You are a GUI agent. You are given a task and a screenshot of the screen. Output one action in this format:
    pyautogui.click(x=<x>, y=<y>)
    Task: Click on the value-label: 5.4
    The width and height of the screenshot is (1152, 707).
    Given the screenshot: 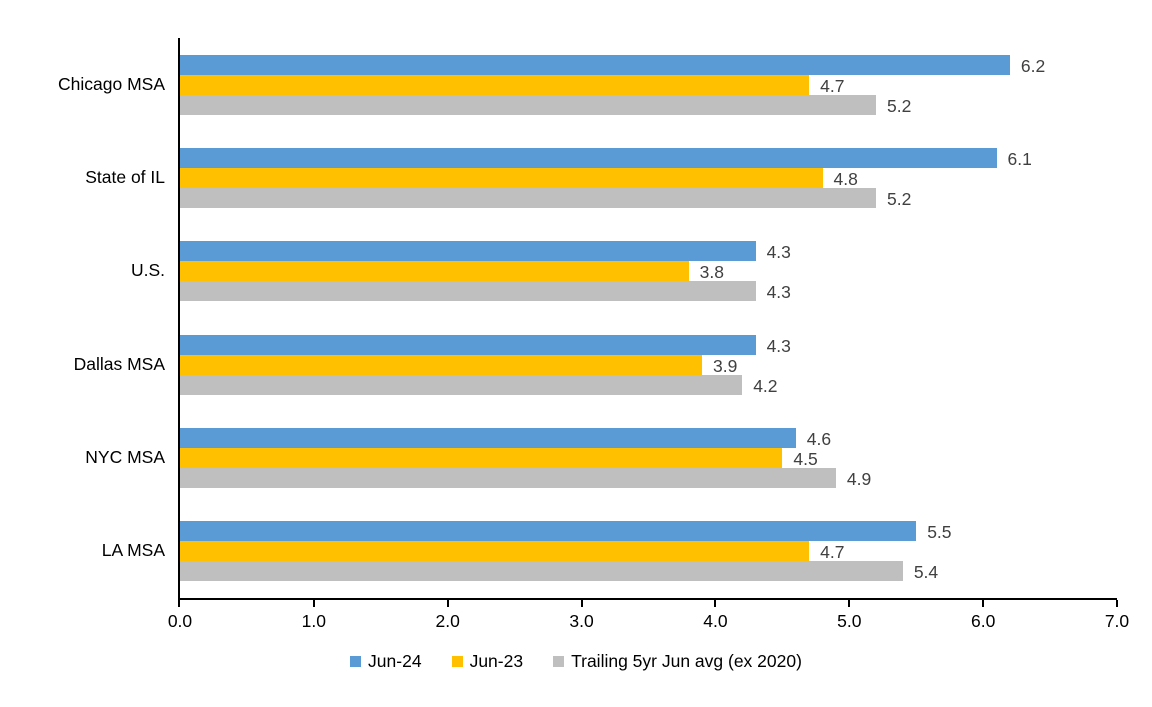 What is the action you would take?
    pyautogui.click(x=926, y=572)
    